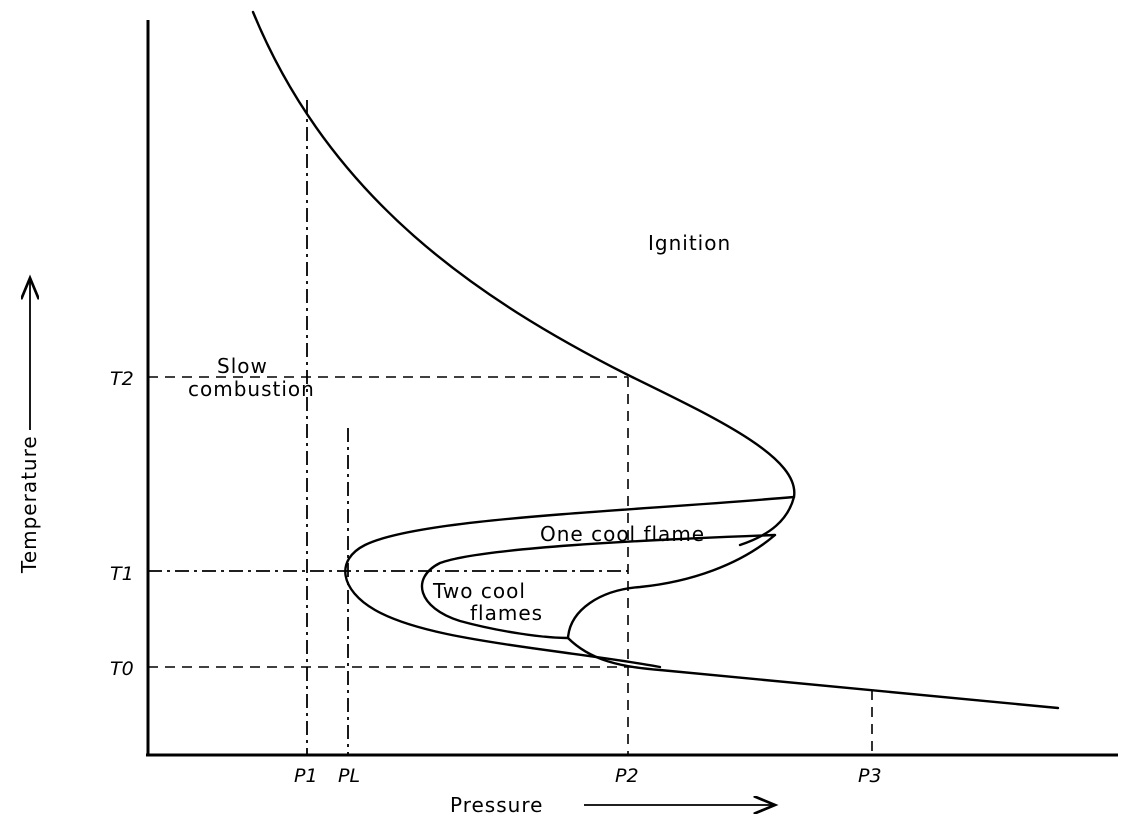 This screenshot has width=1127, height=819. What do you see at coordinates (122, 379) in the screenshot?
I see `t2-tick-label: T2` at bounding box center [122, 379].